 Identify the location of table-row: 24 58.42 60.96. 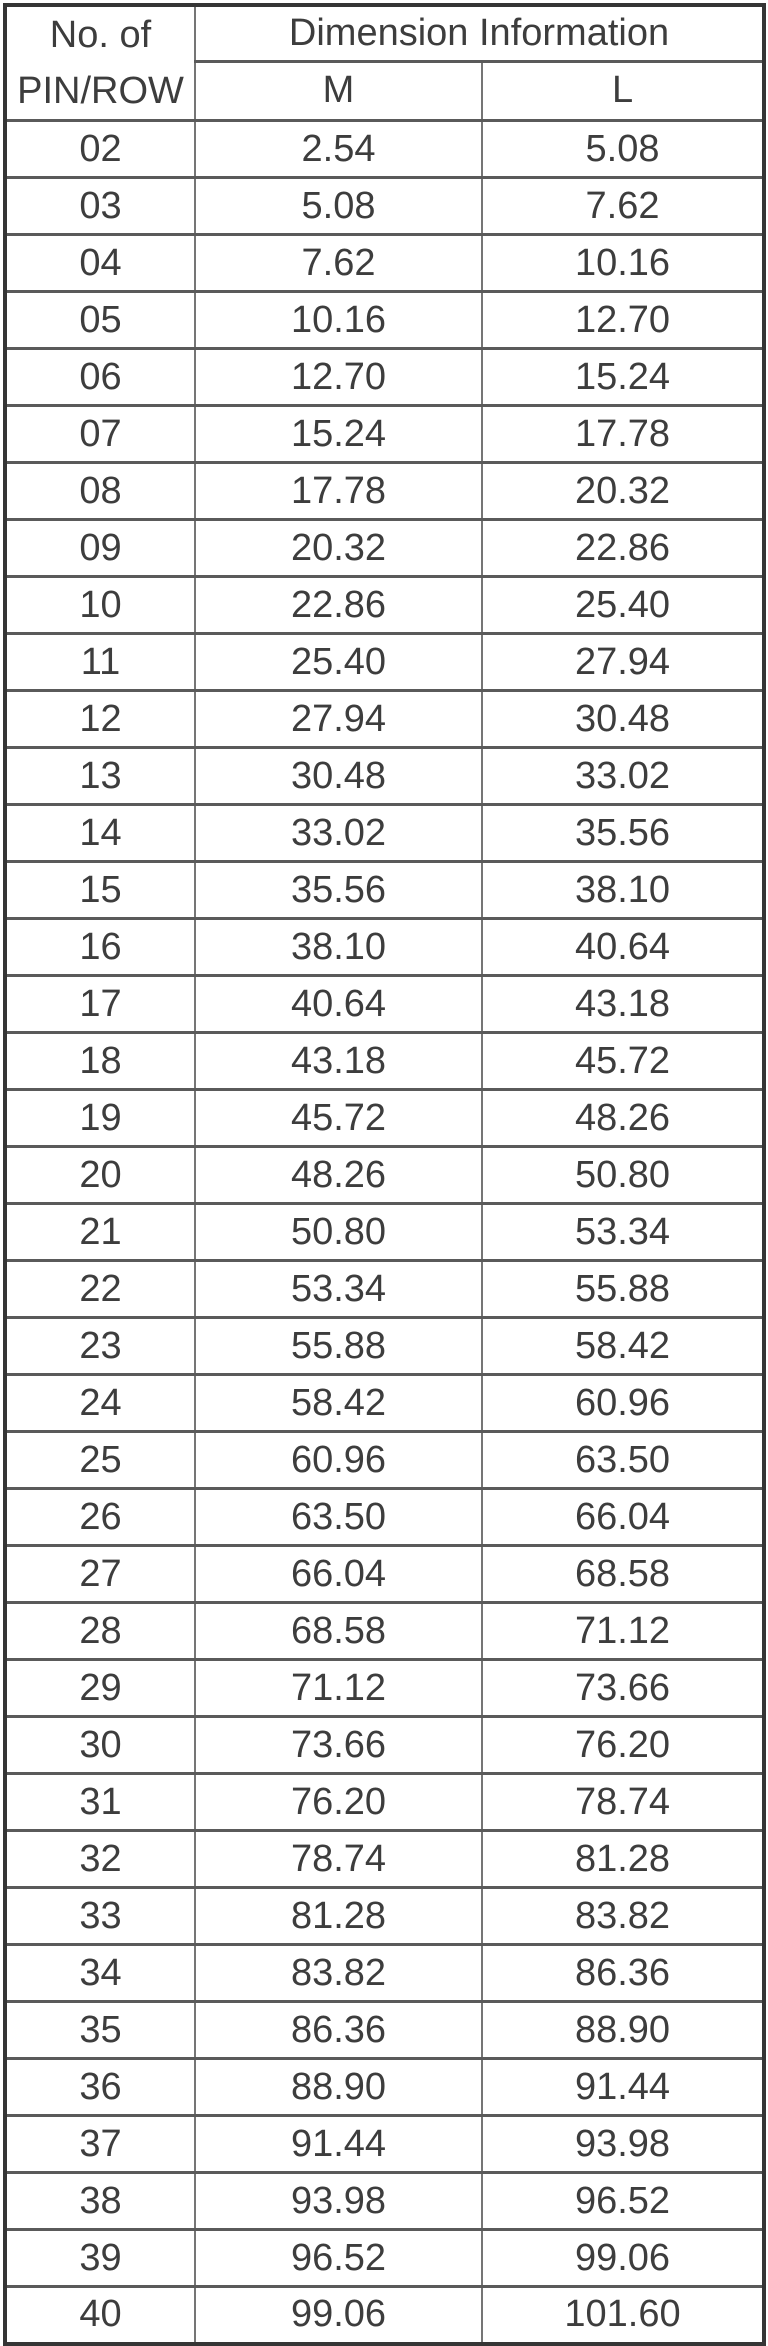
(385, 1403).